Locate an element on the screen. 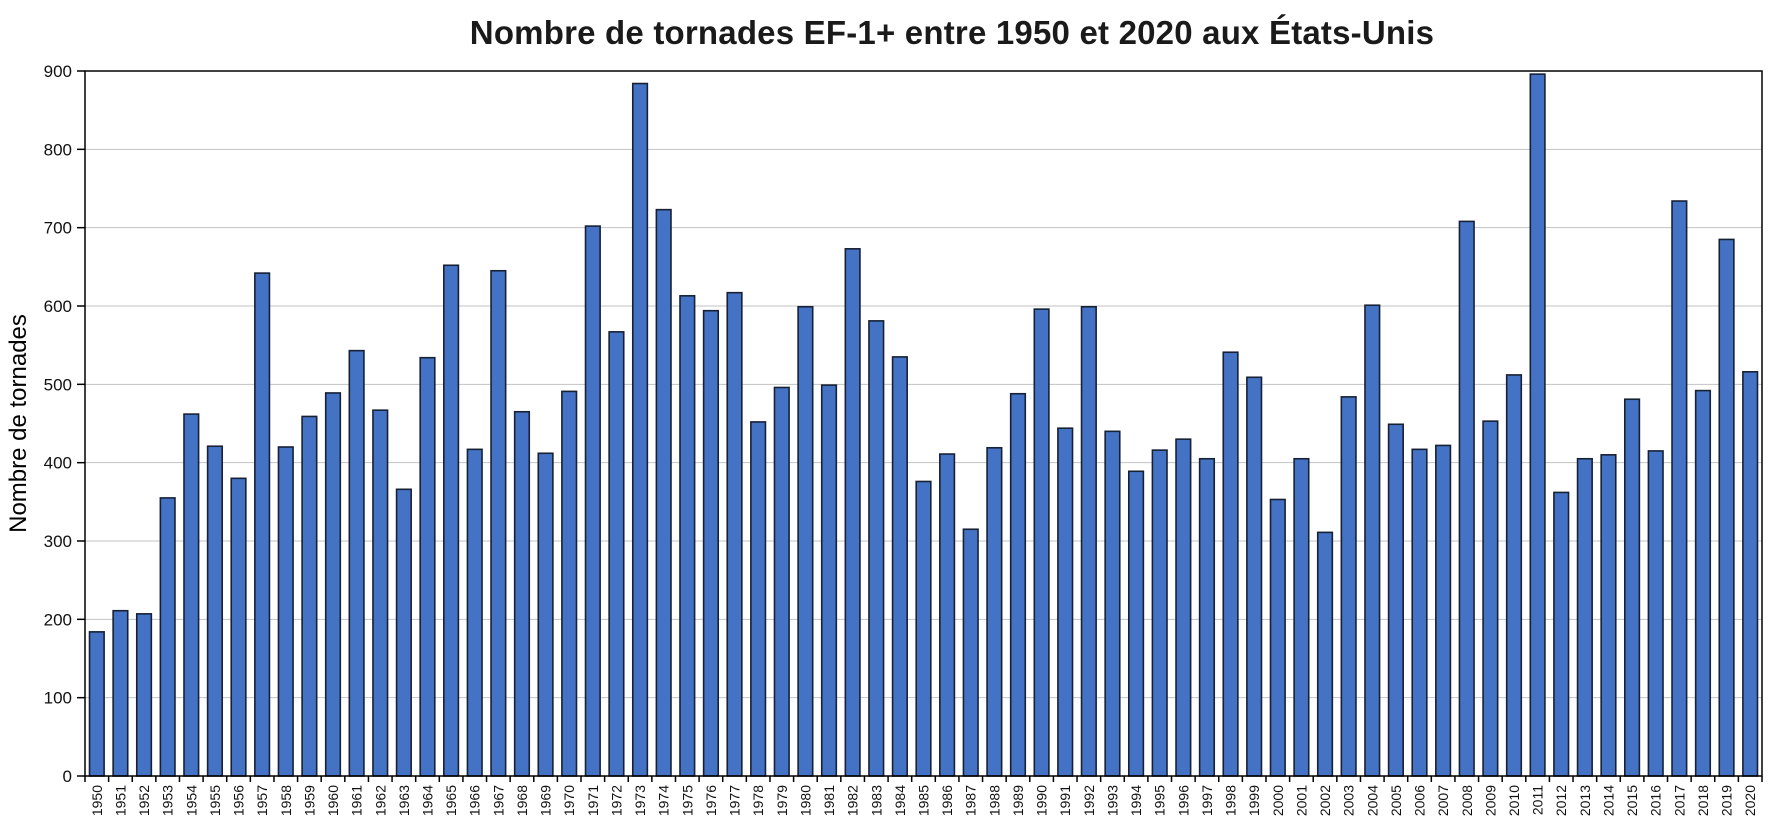 The height and width of the screenshot is (828, 1776). y-tick-label-900: 900 is located at coordinates (58, 71).